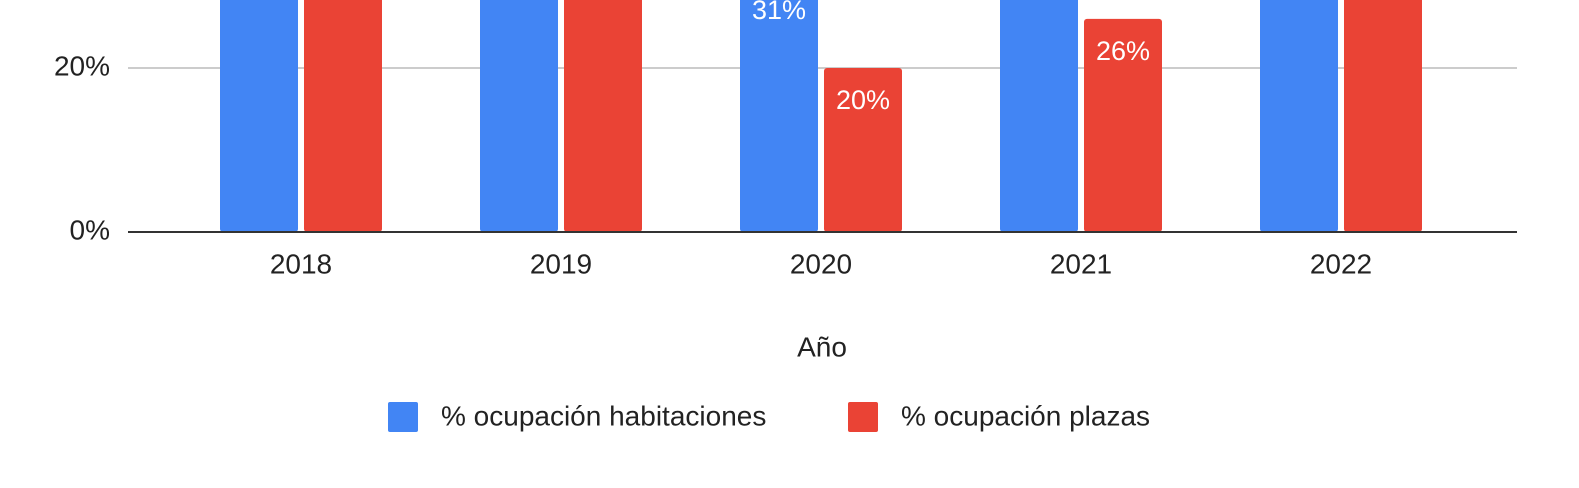 The width and height of the screenshot is (1579, 488). I want to click on legend-label: % ocupación habitaciones, so click(603, 415).